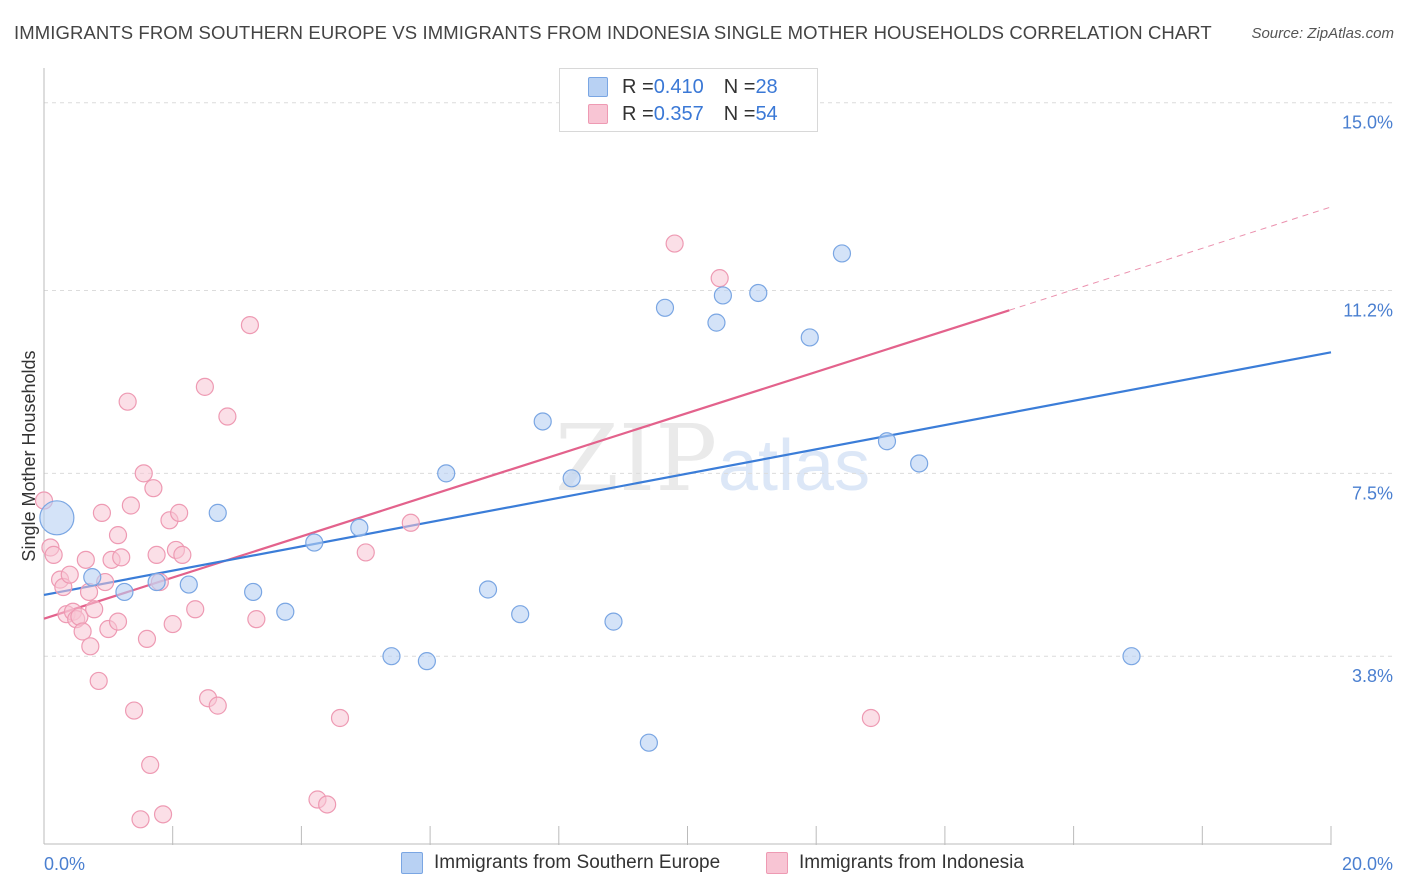 This screenshot has height=892, width=1406. What do you see at coordinates (777, 863) in the screenshot?
I see `bottom-legend-swatch-pink` at bounding box center [777, 863].